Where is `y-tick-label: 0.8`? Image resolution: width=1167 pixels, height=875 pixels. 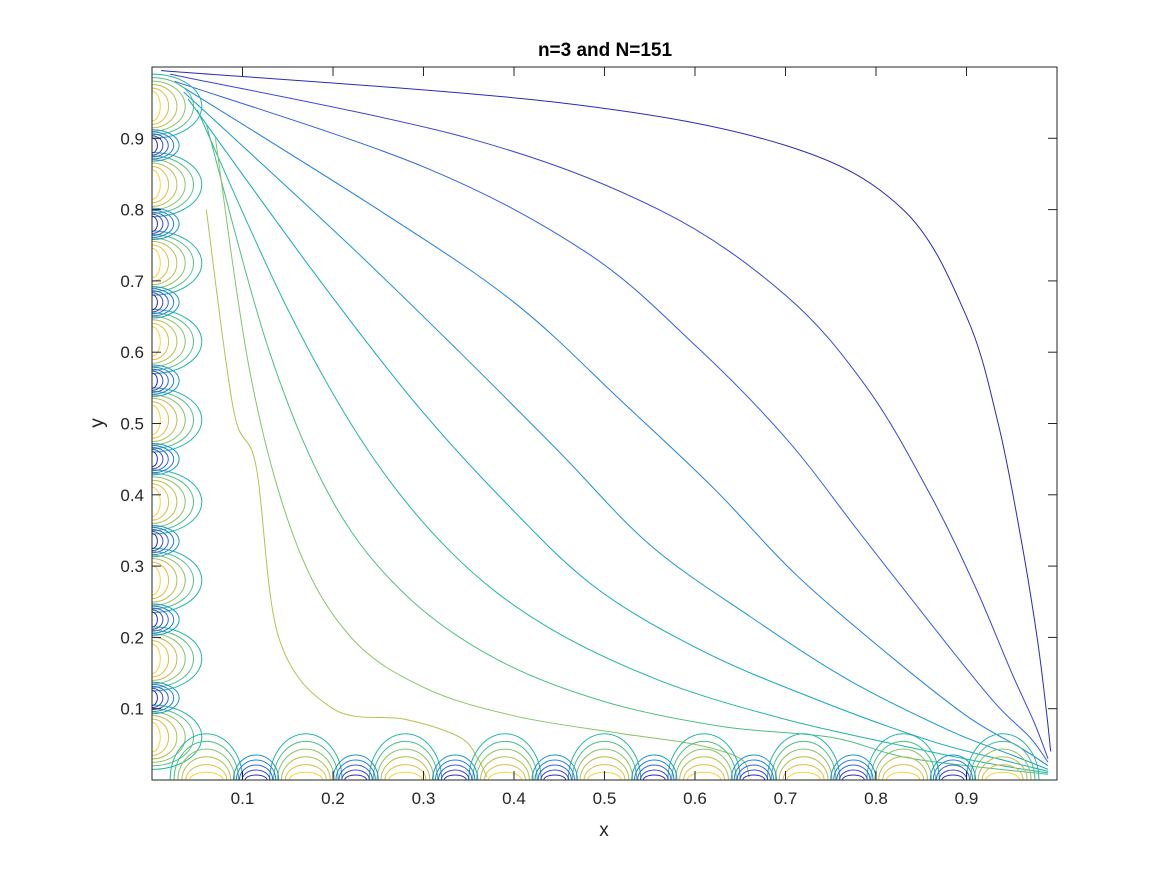
y-tick-label: 0.8 is located at coordinates (132, 210).